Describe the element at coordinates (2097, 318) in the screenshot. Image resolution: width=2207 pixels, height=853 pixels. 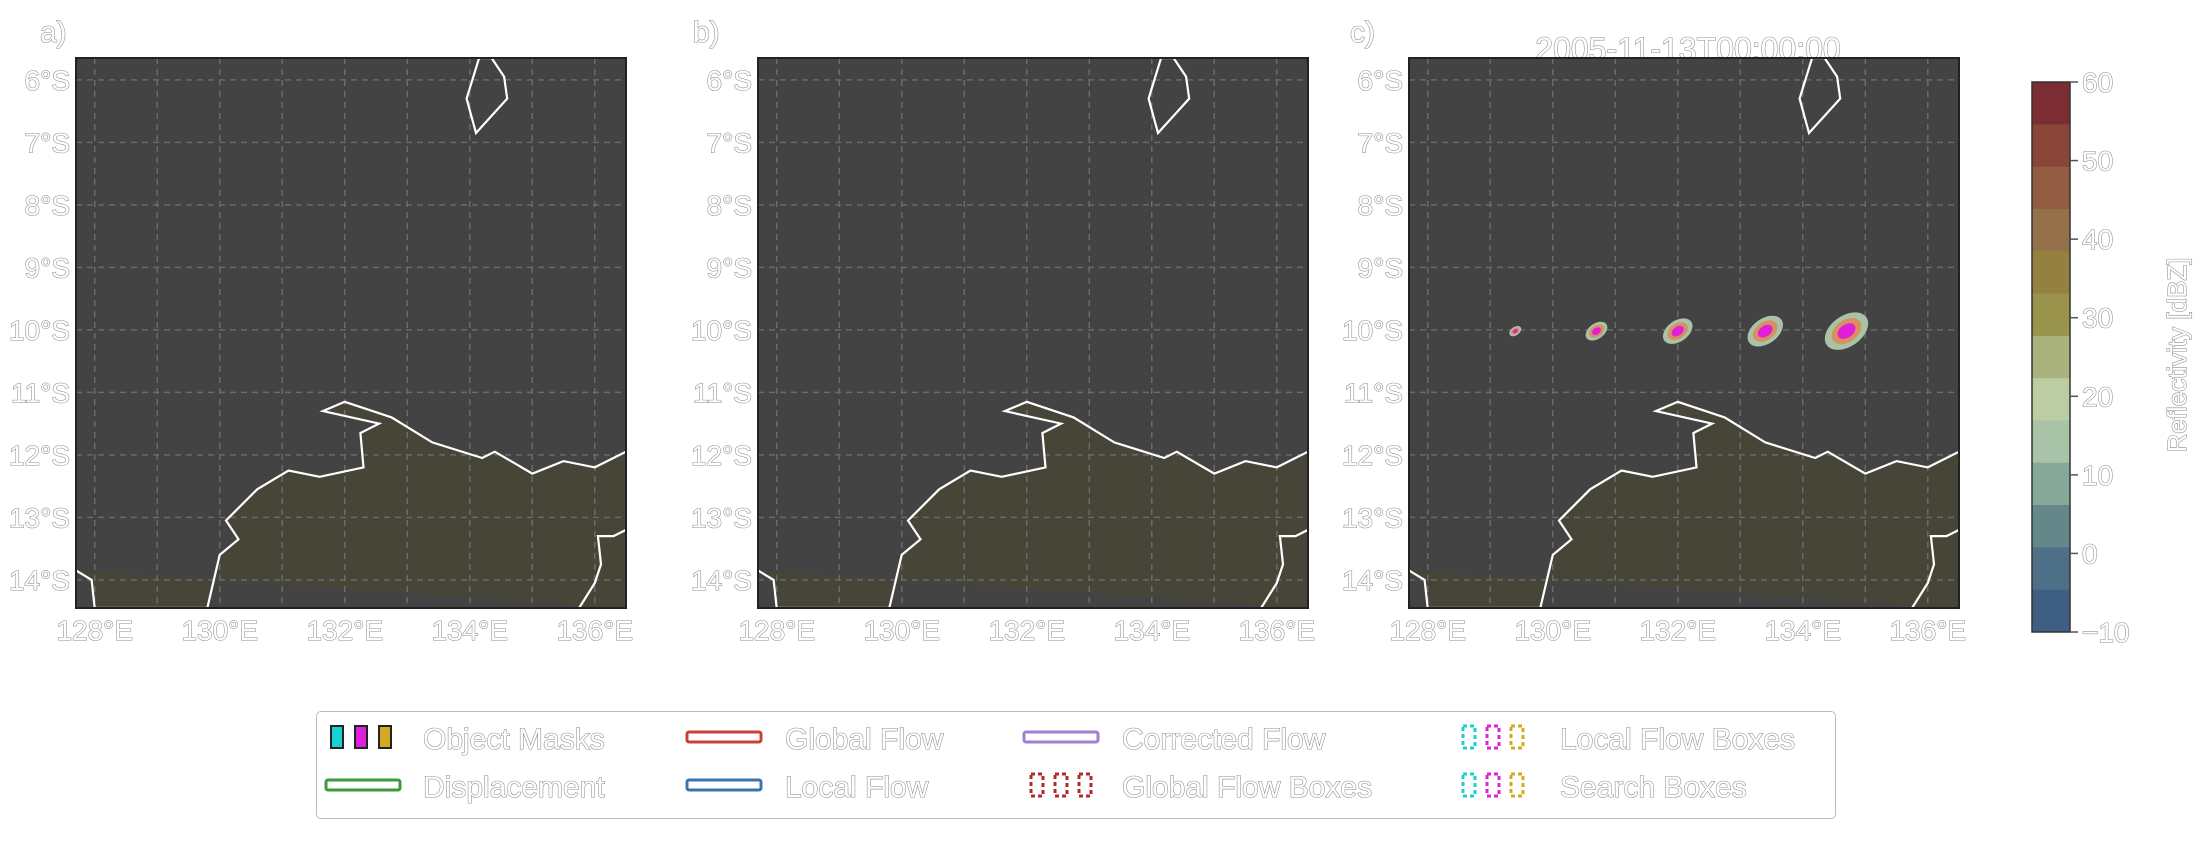
I see `colorbar-tick-label: 30` at that location.